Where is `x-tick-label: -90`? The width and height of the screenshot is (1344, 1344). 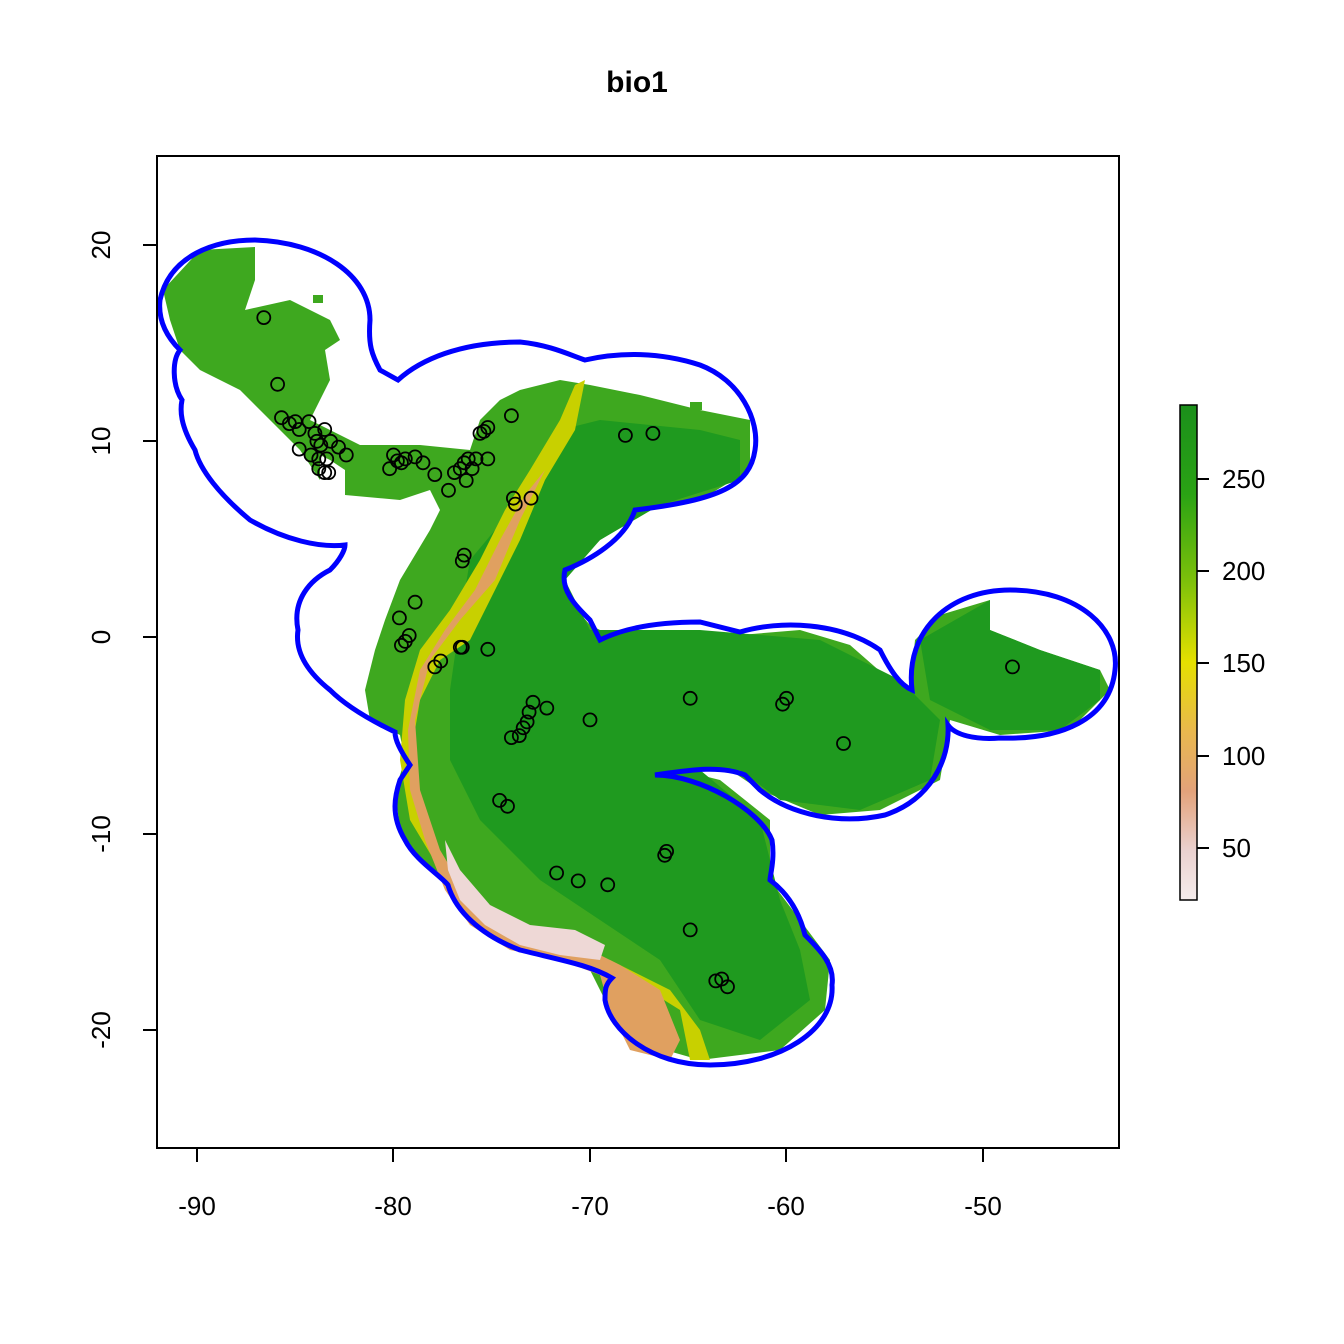 x-tick-label: -90 is located at coordinates (197, 1206).